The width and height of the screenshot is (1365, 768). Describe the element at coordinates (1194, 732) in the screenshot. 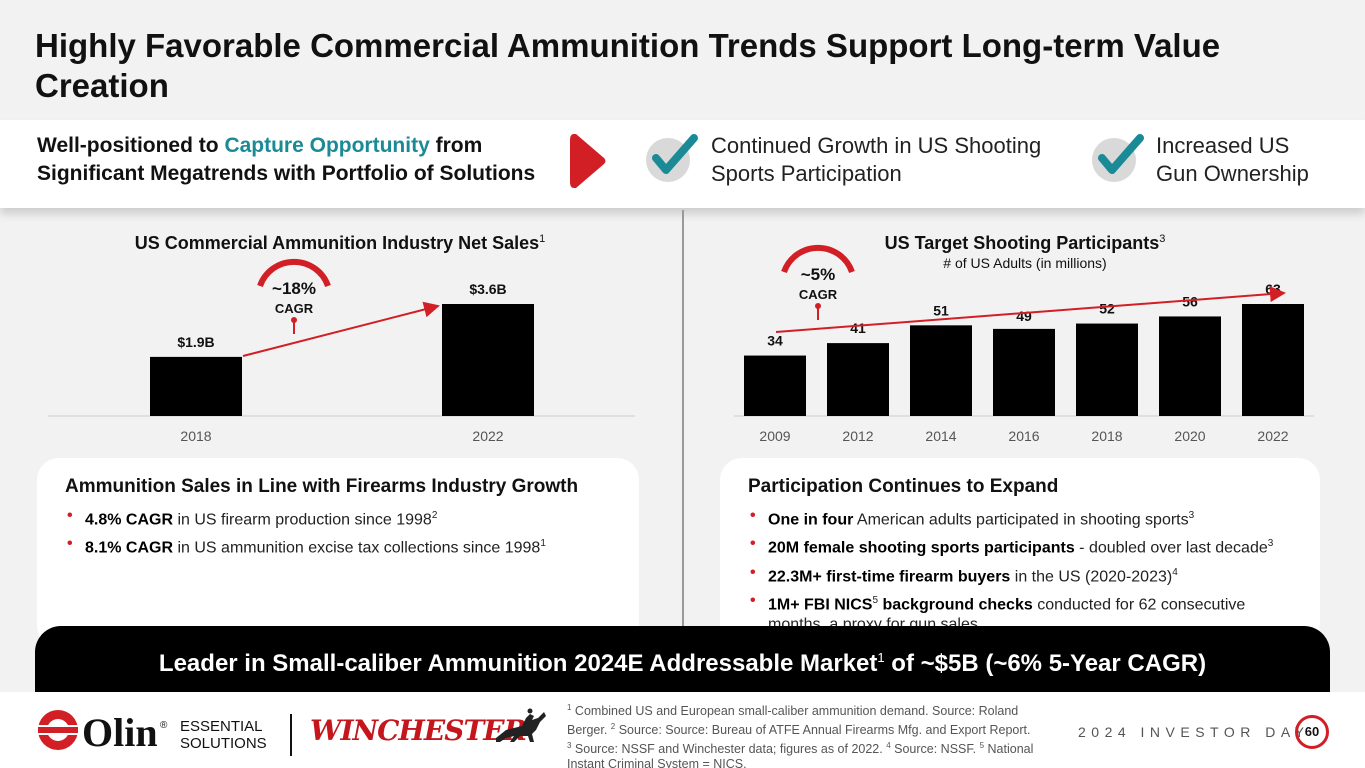

I see `event-label: 2024 INVESTOR DAY` at that location.